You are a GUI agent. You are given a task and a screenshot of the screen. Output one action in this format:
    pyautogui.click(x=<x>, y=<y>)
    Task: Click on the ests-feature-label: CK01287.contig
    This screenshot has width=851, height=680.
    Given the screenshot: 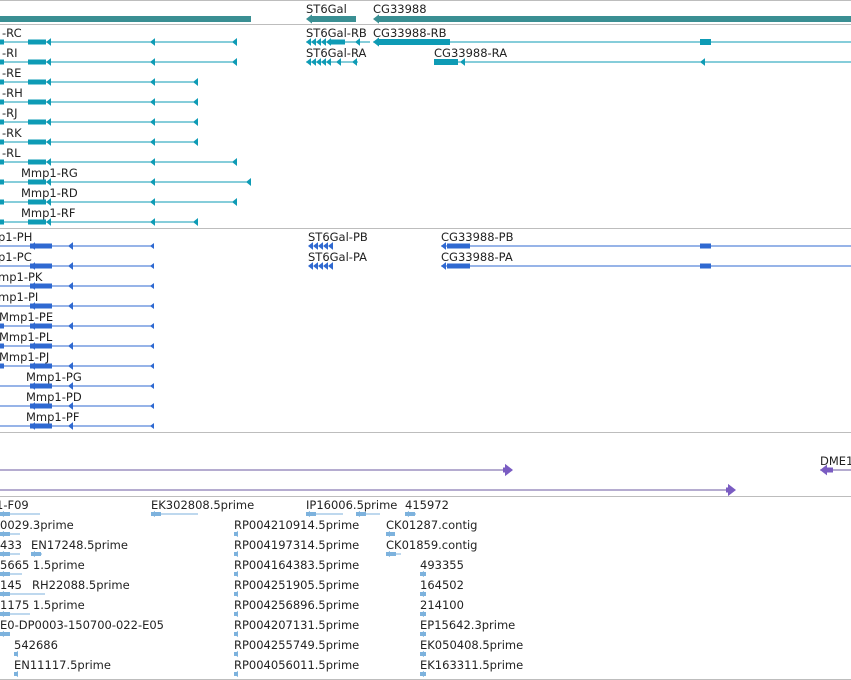 What is the action you would take?
    pyautogui.click(x=432, y=525)
    